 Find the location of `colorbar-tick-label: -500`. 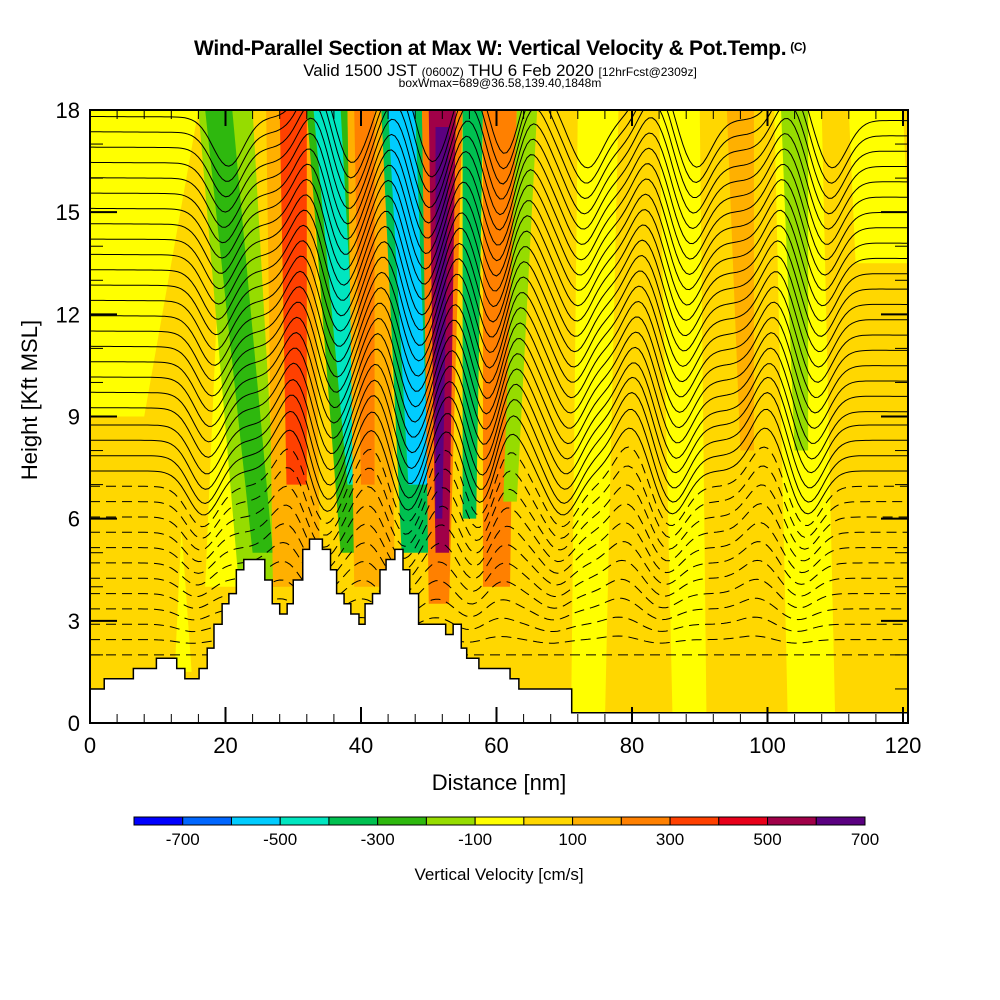

colorbar-tick-label: -500 is located at coordinates (280, 839).